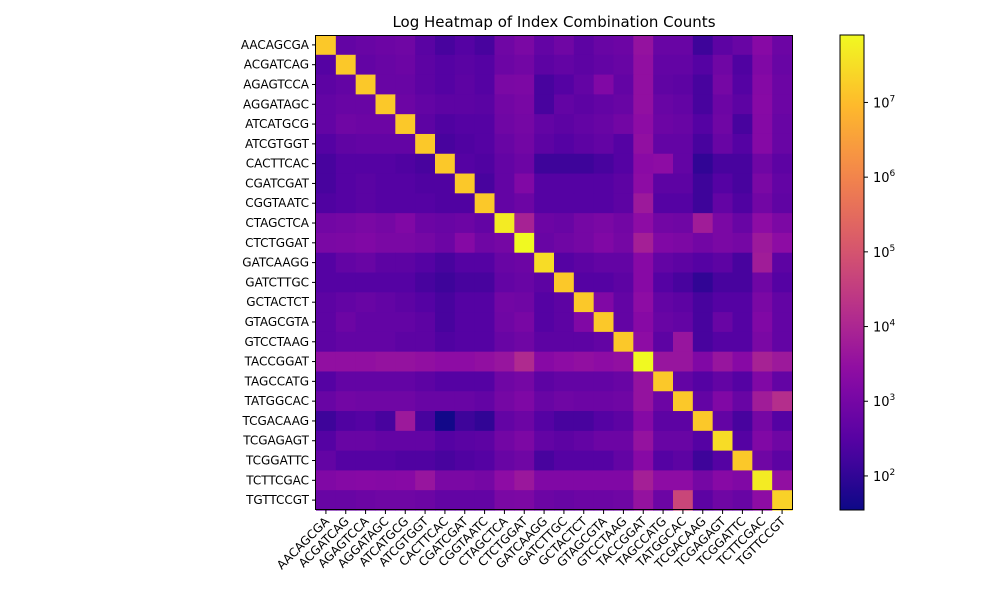 This screenshot has height=600, width=1000. Describe the element at coordinates (277, 223) in the screenshot. I see `y-tick-label: CTAGCTCA` at that location.